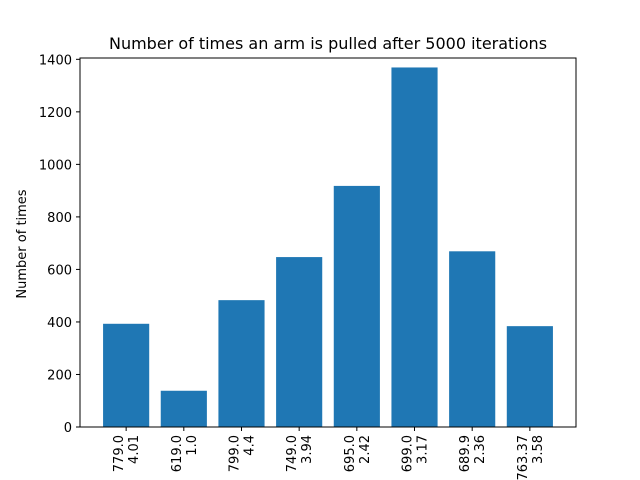 The height and width of the screenshot is (480, 640). What do you see at coordinates (22, 243) in the screenshot?
I see `y-axis-label: Number of times` at bounding box center [22, 243].